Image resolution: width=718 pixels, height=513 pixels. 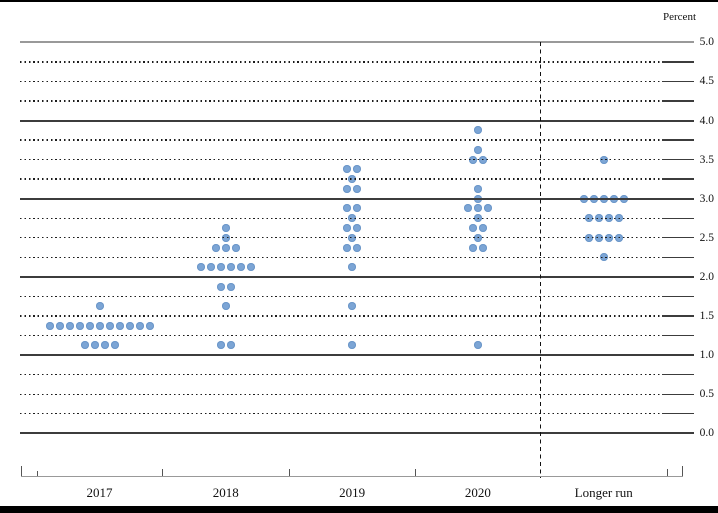 What do you see at coordinates (706, 355) in the screenshot?
I see `y-axis-tick-label: 1.0` at bounding box center [706, 355].